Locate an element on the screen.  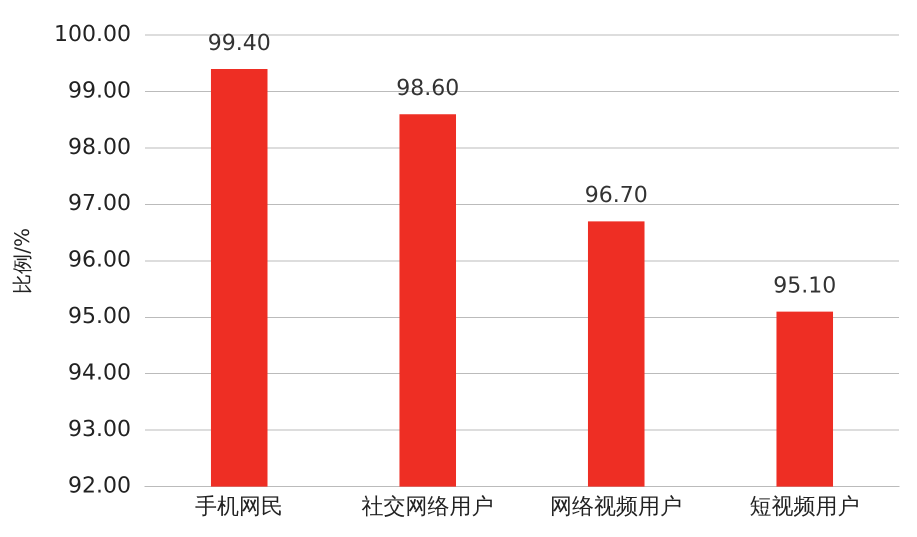
x-tick-label: 手机网民 is located at coordinates (239, 507).